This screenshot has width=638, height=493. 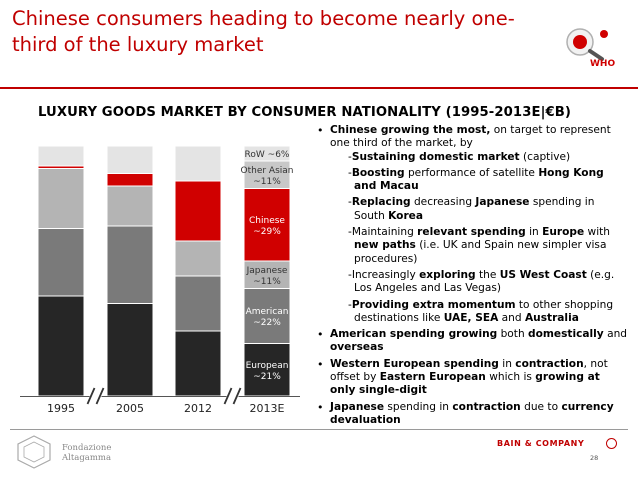 I want to click on bain-logo-icon, so click(x=611, y=443).